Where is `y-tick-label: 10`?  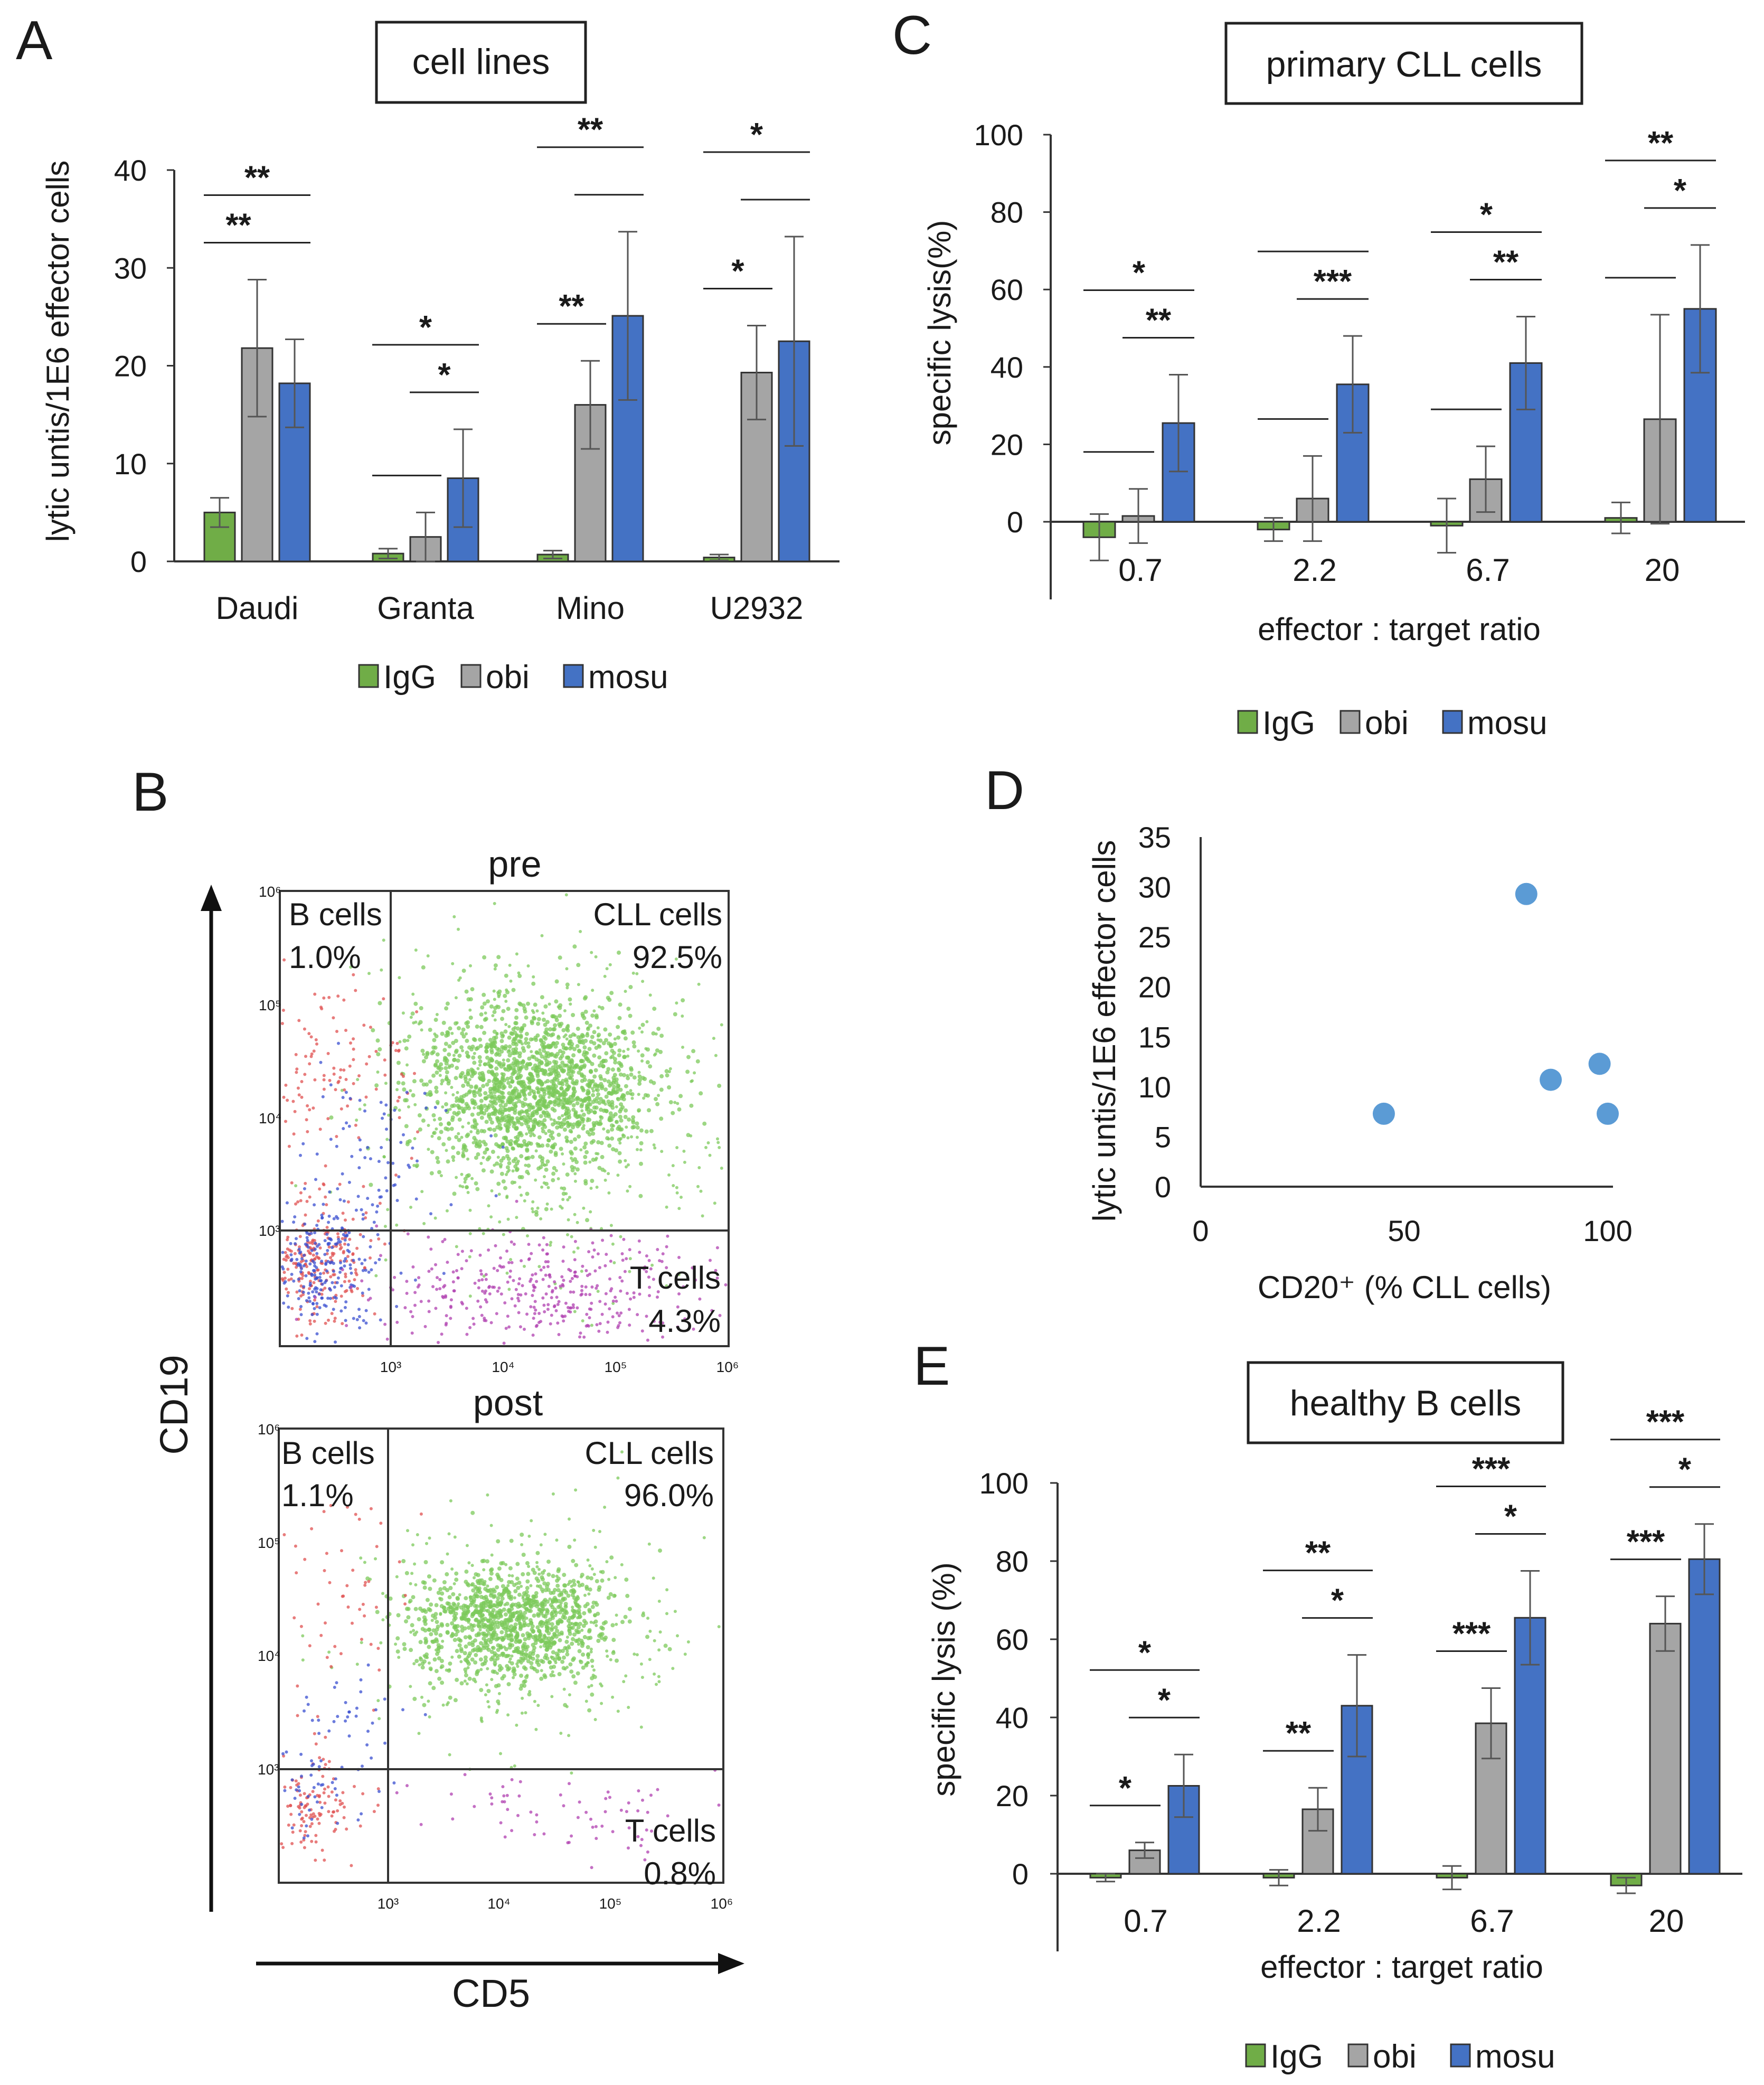 y-tick-label: 10 is located at coordinates (1154, 1087).